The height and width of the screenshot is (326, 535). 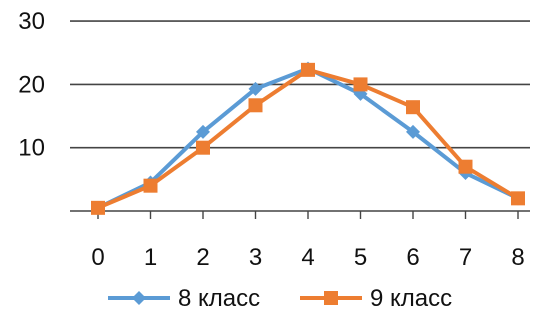 What do you see at coordinates (465, 257) in the screenshot?
I see `x-tick-label: 7` at bounding box center [465, 257].